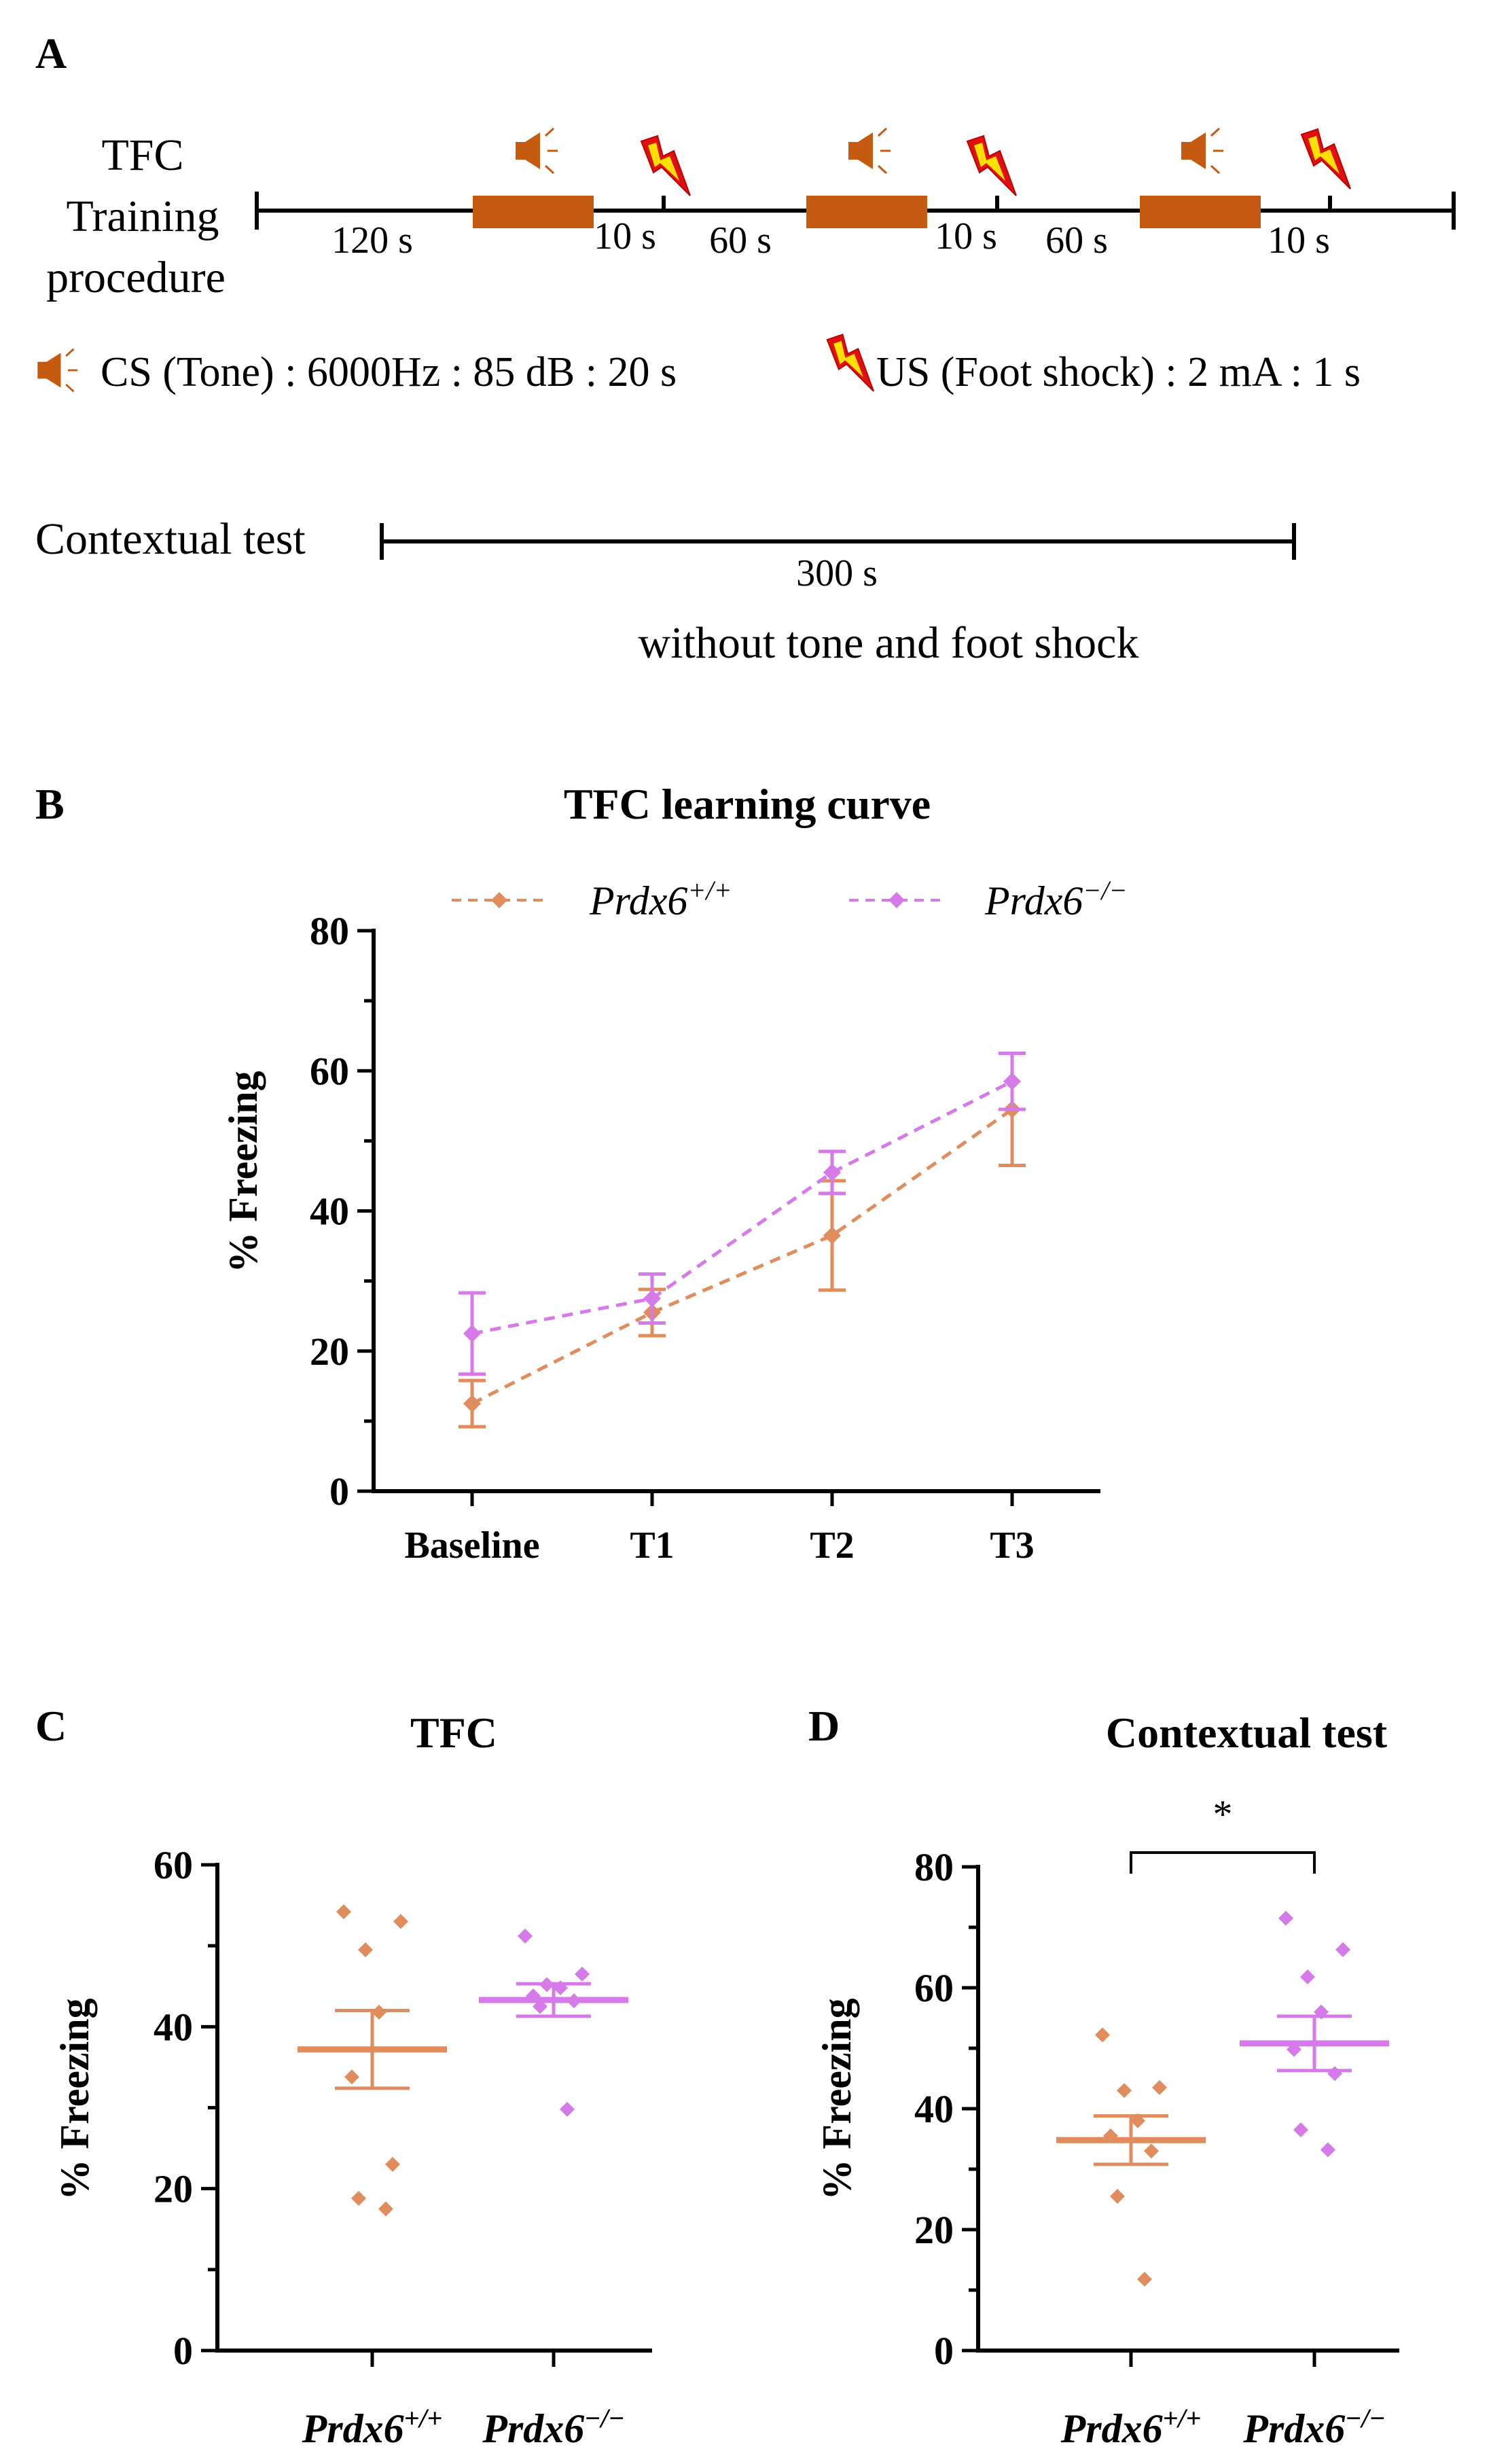 This screenshot has height=2464, width=1491. What do you see at coordinates (837, 2099) in the screenshot?
I see `y-axis-label-d: % Freezing` at bounding box center [837, 2099].